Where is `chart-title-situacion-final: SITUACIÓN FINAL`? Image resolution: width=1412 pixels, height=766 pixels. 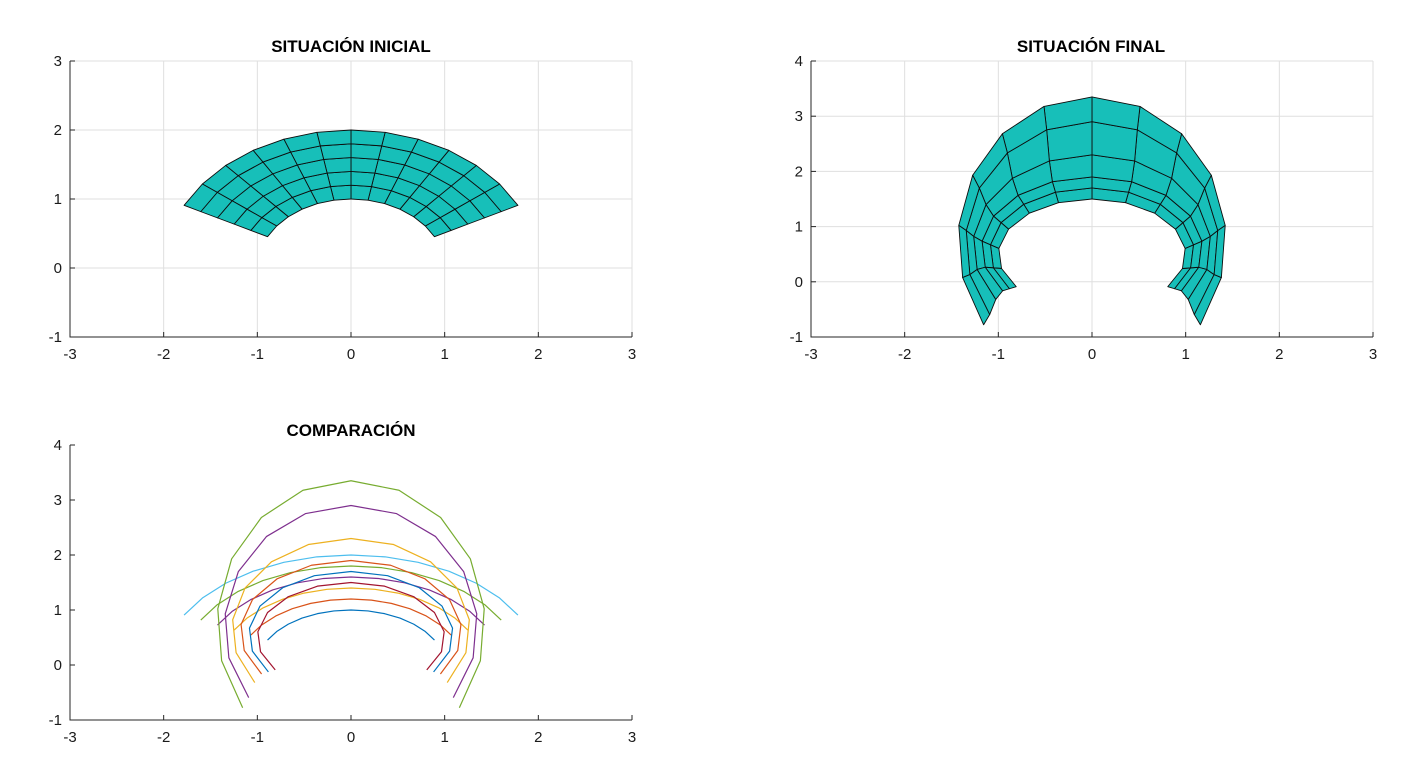 chart-title-situacion-final: SITUACIÓN FINAL is located at coordinates (1091, 46).